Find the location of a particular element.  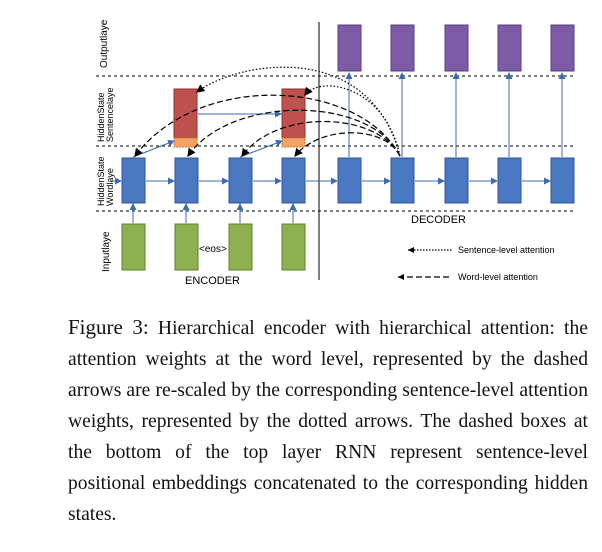

layer-label-word-1: HiddenState is located at coordinates (101, 181).